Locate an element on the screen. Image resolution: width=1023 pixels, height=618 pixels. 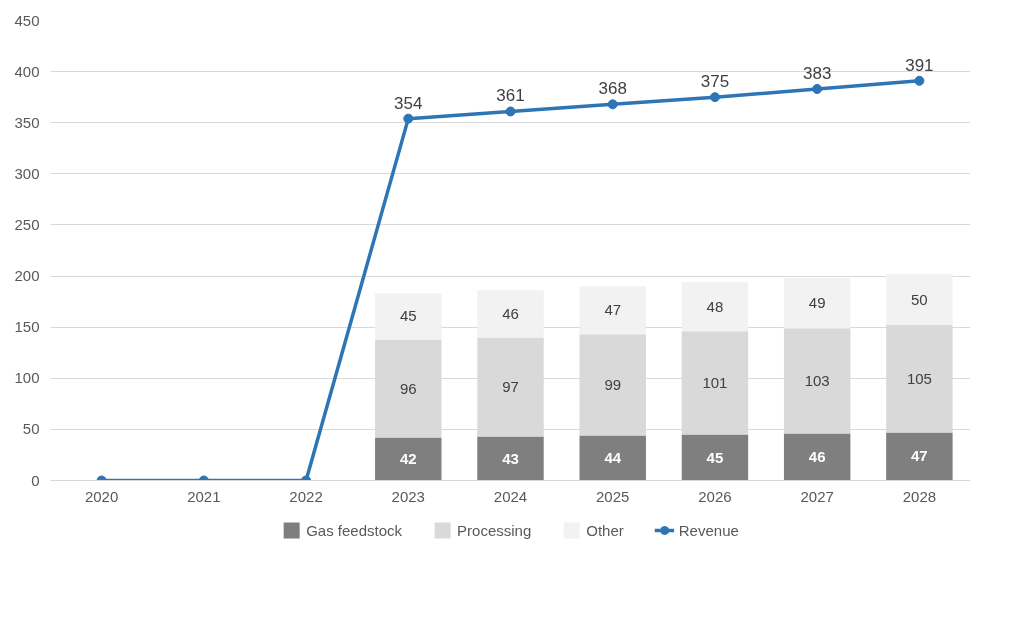
y-tick-label: 200 is located at coordinates (27, 276).